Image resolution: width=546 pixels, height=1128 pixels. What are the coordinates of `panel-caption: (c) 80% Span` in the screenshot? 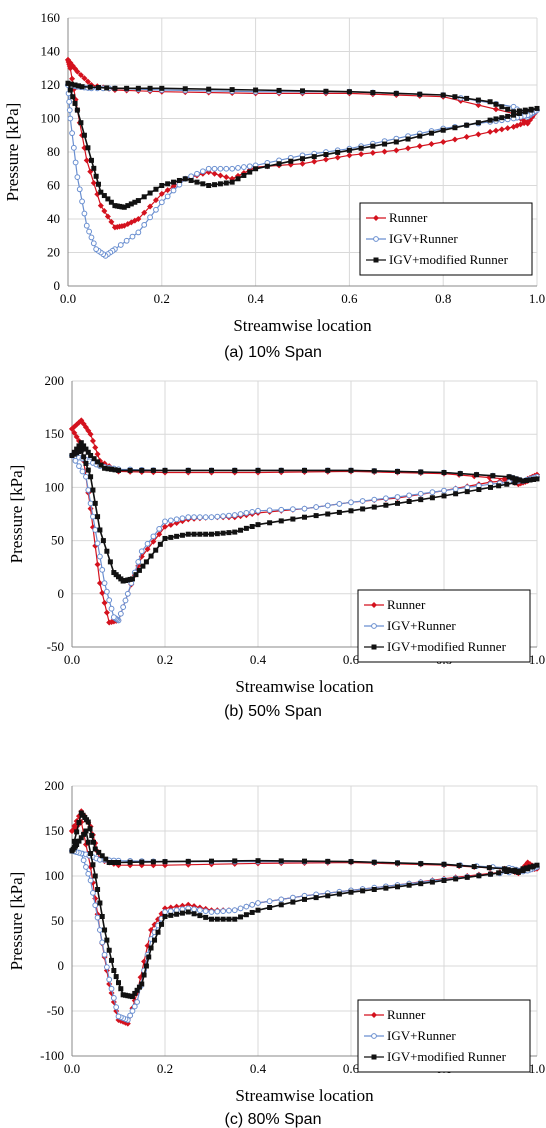 It's located at (273, 1119).